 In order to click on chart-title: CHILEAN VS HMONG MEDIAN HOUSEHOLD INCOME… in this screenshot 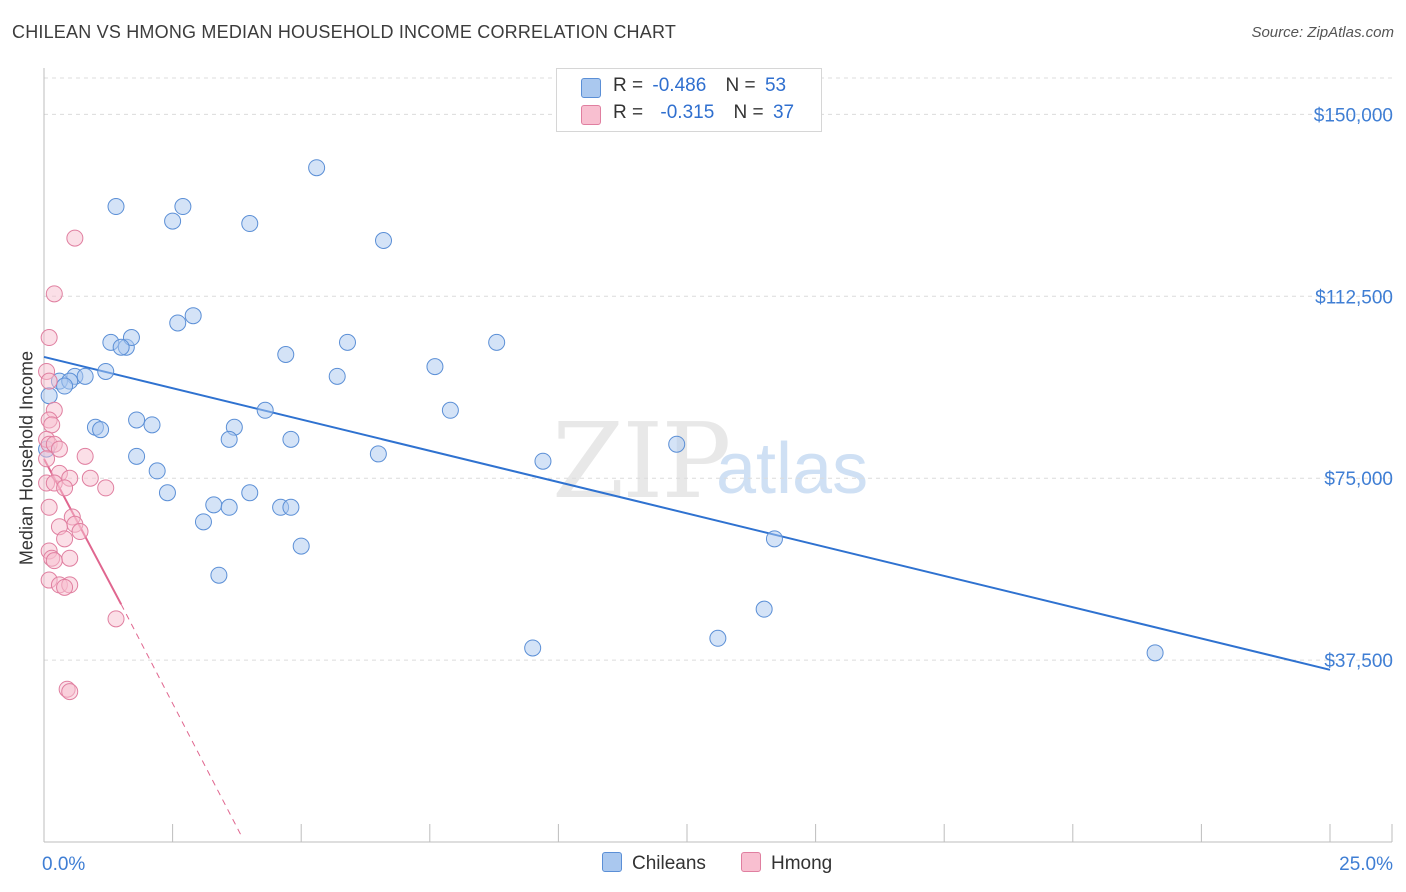, I will do `click(344, 32)`.